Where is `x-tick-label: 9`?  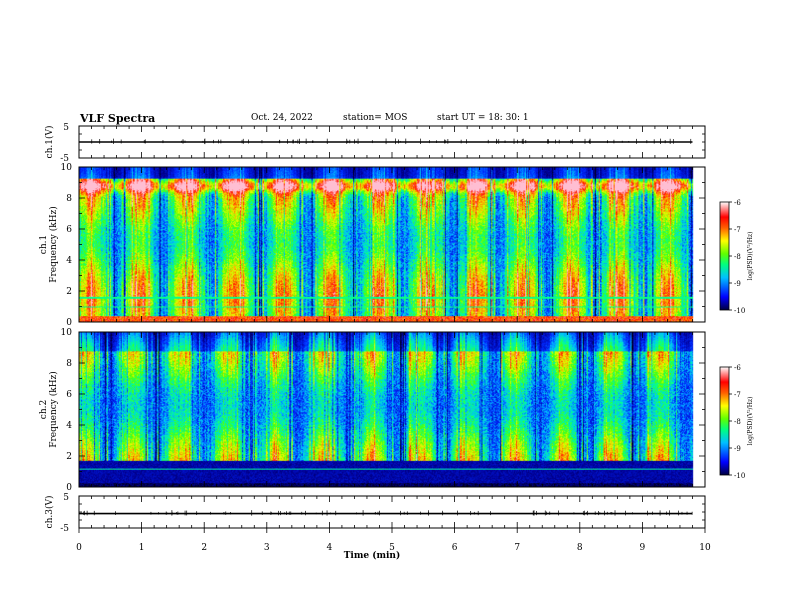 x-tick-label: 9 is located at coordinates (643, 548).